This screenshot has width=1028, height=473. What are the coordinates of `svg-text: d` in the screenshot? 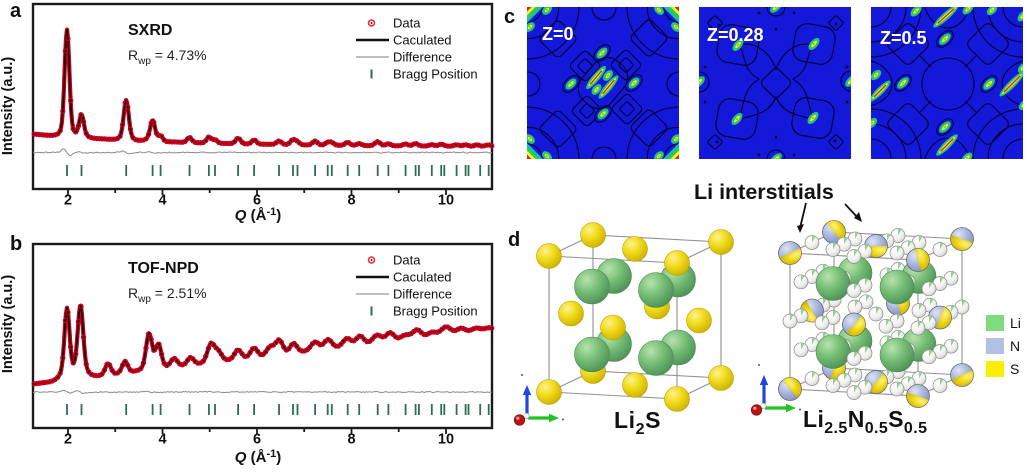 It's located at (514, 240).